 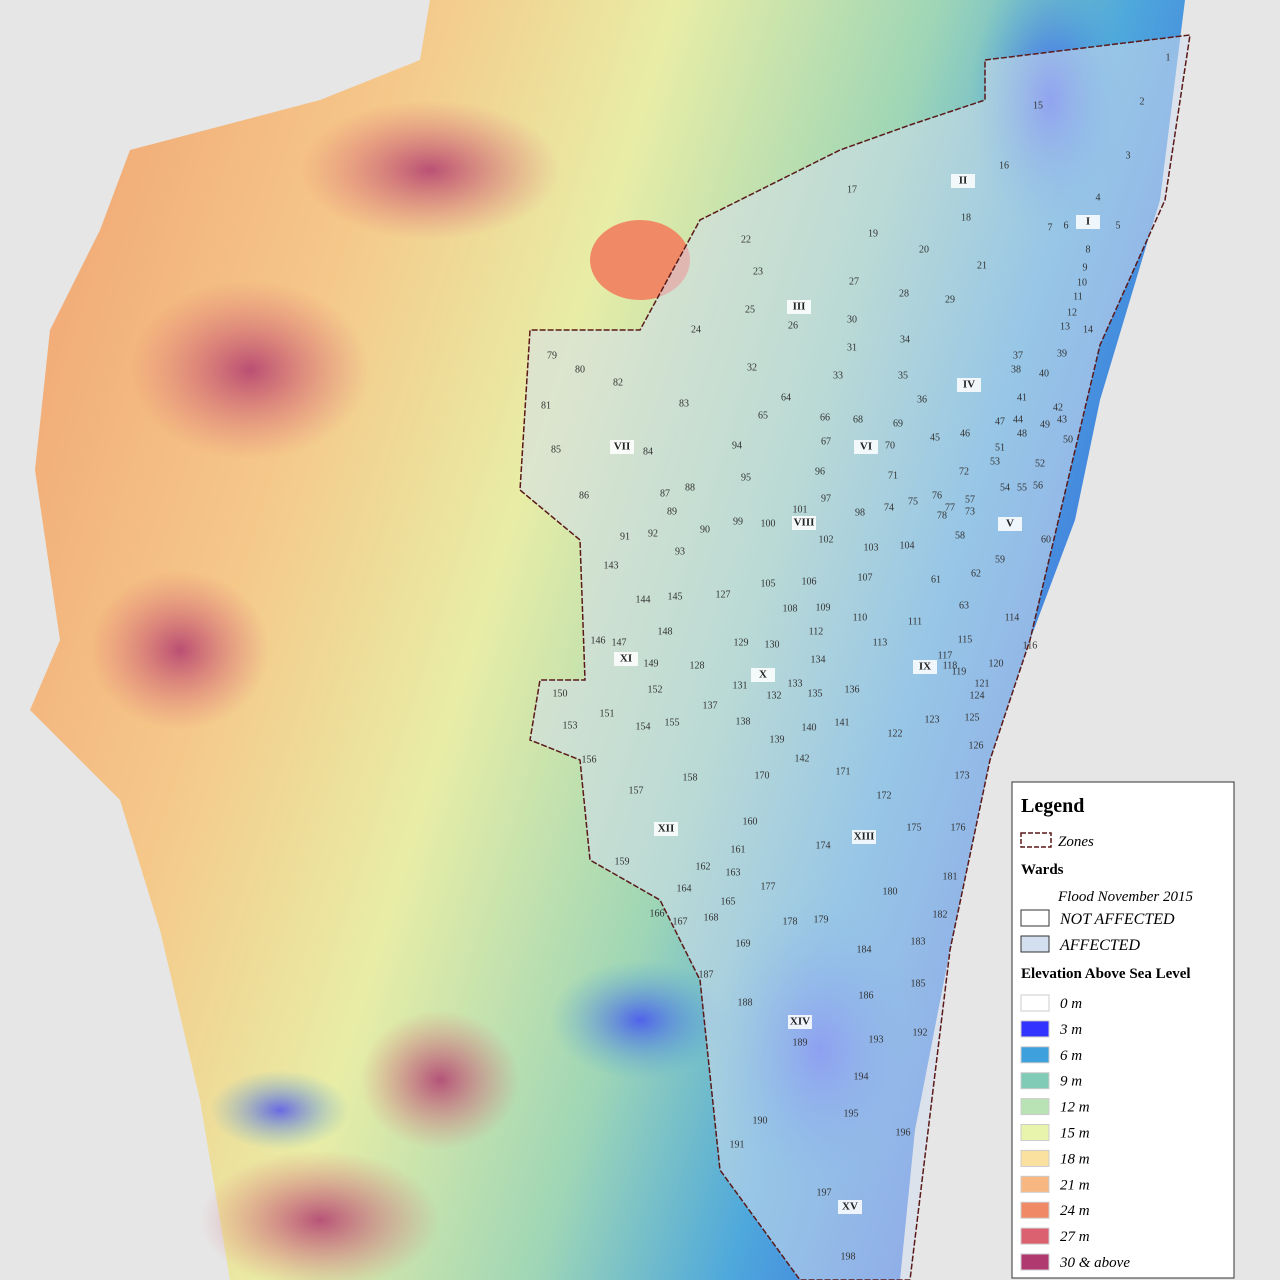 I want to click on ward-label: 96, so click(x=820, y=471).